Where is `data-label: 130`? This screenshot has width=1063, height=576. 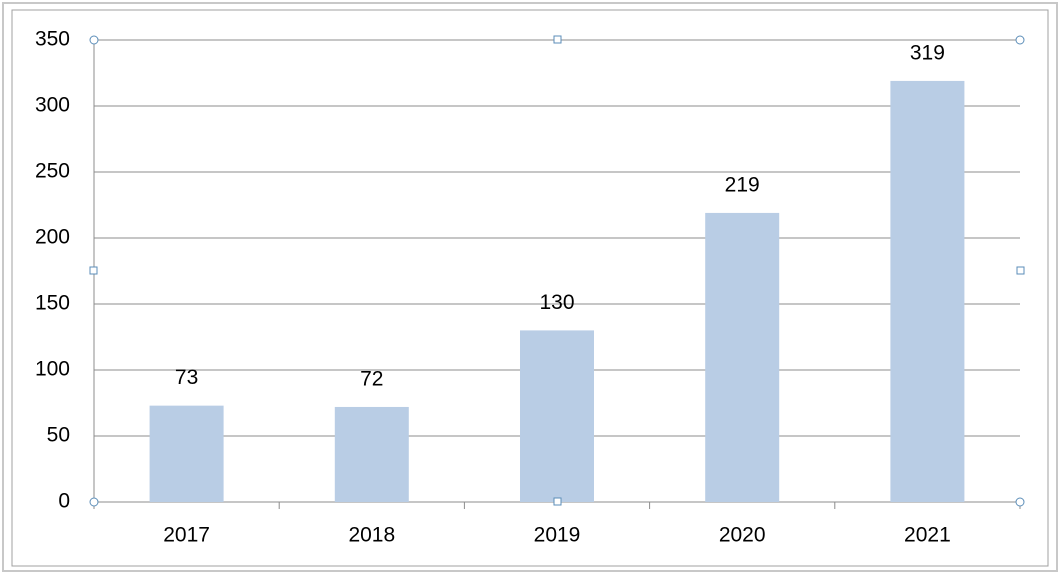
data-label: 130 is located at coordinates (556, 302).